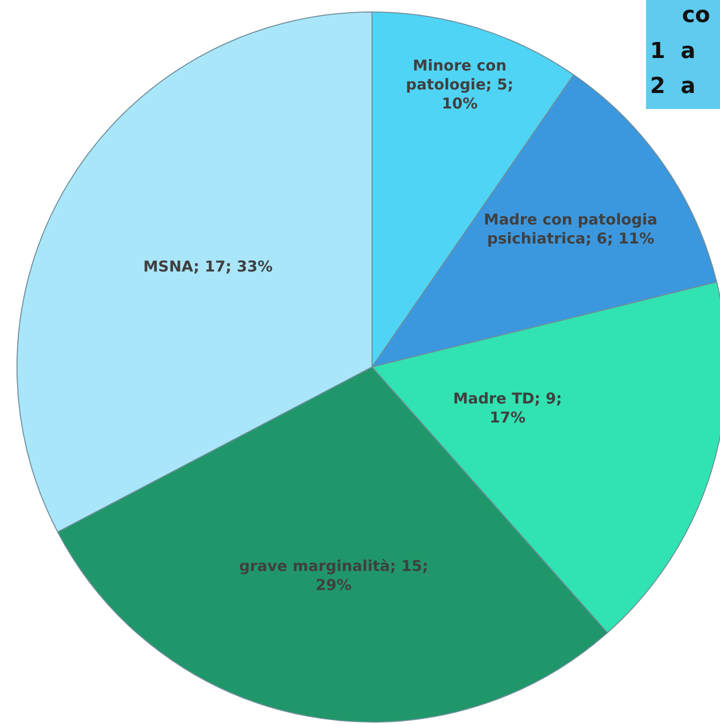 The width and height of the screenshot is (720, 724). Describe the element at coordinates (208, 267) in the screenshot. I see `slice-label: MSNA; 17; 33%` at that location.